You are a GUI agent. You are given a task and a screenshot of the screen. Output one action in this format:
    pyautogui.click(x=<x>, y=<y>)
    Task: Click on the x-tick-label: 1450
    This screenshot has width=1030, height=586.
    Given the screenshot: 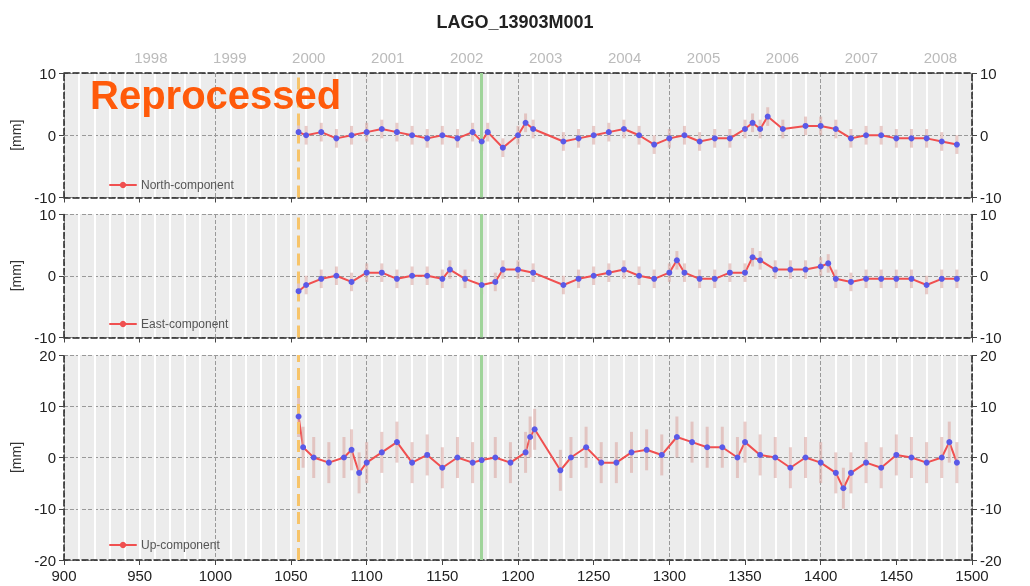 What is the action you would take?
    pyautogui.click(x=896, y=575)
    